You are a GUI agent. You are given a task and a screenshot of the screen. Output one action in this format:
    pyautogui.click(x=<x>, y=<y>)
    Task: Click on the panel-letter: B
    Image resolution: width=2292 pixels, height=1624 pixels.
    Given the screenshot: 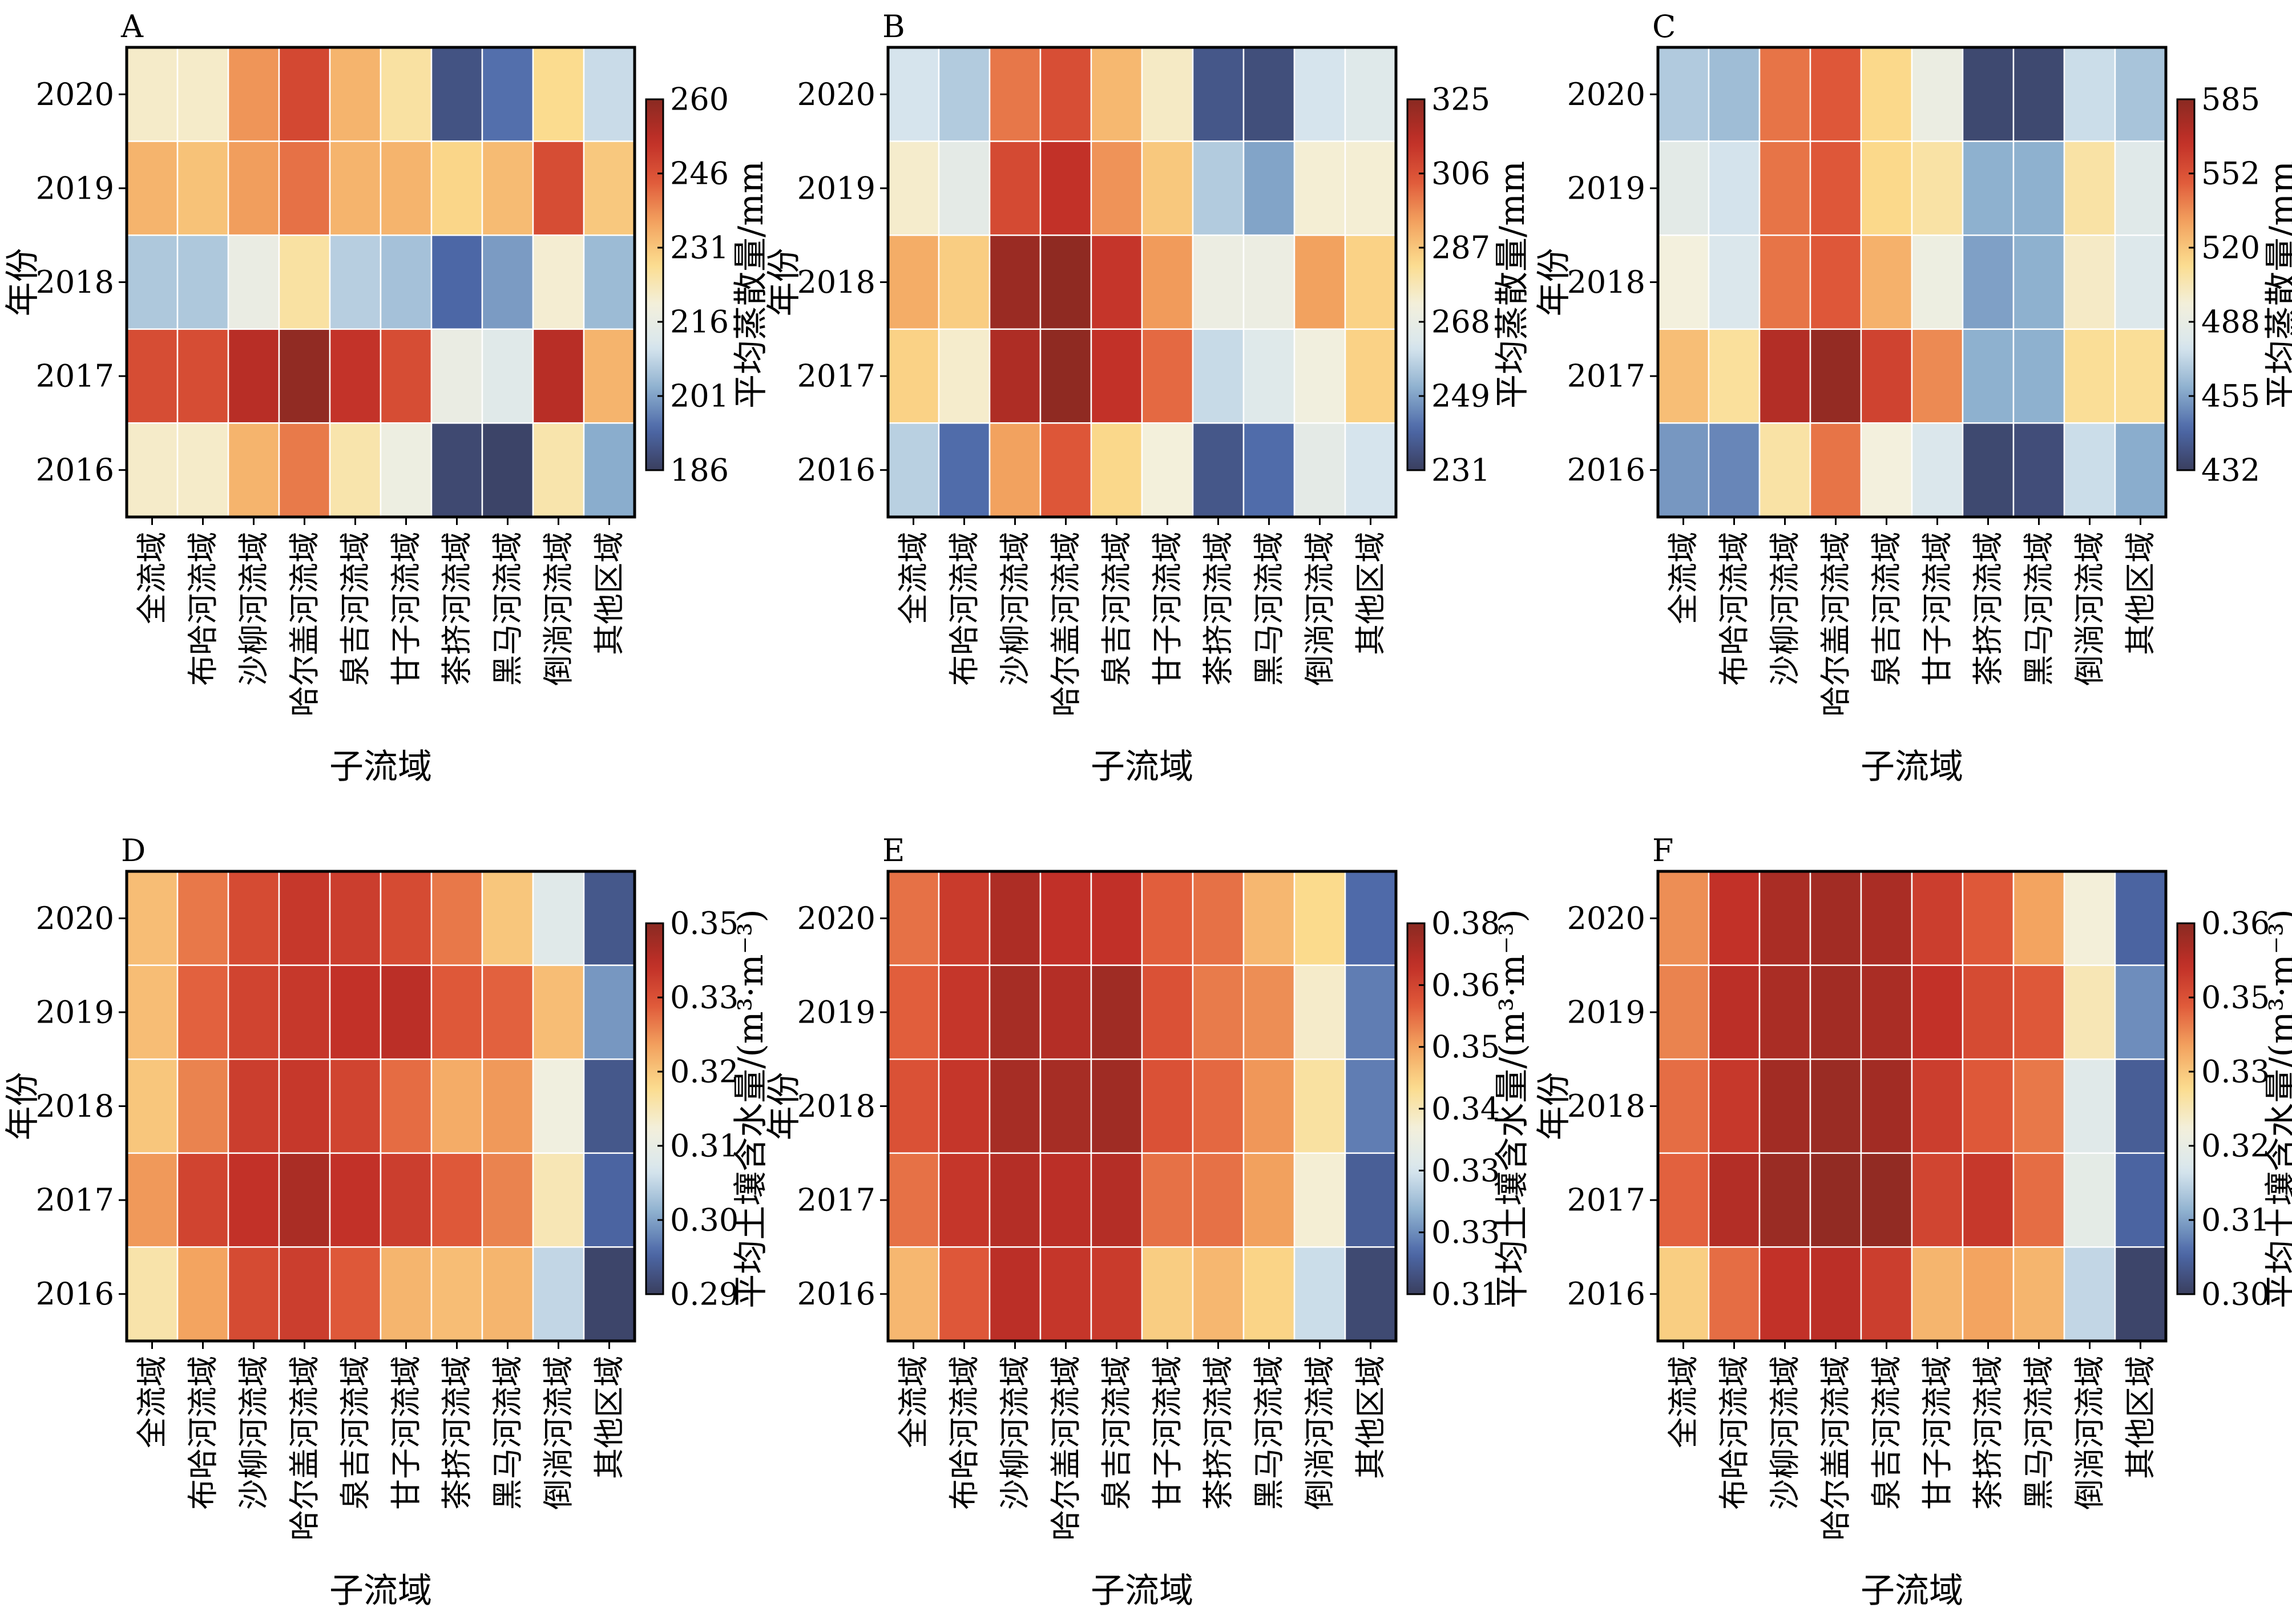 What is the action you would take?
    pyautogui.click(x=893, y=27)
    